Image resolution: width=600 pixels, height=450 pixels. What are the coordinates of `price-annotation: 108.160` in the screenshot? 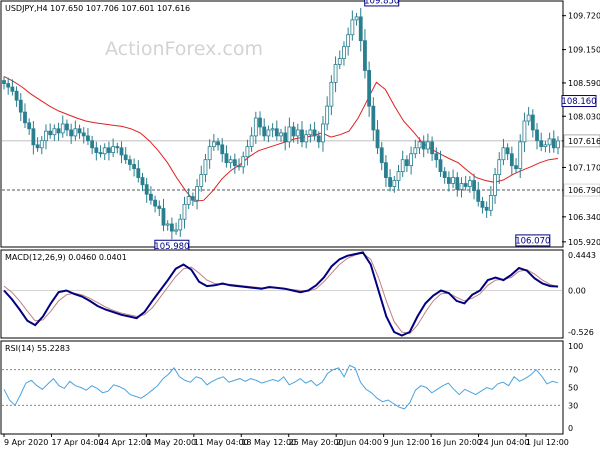 It's located at (579, 101).